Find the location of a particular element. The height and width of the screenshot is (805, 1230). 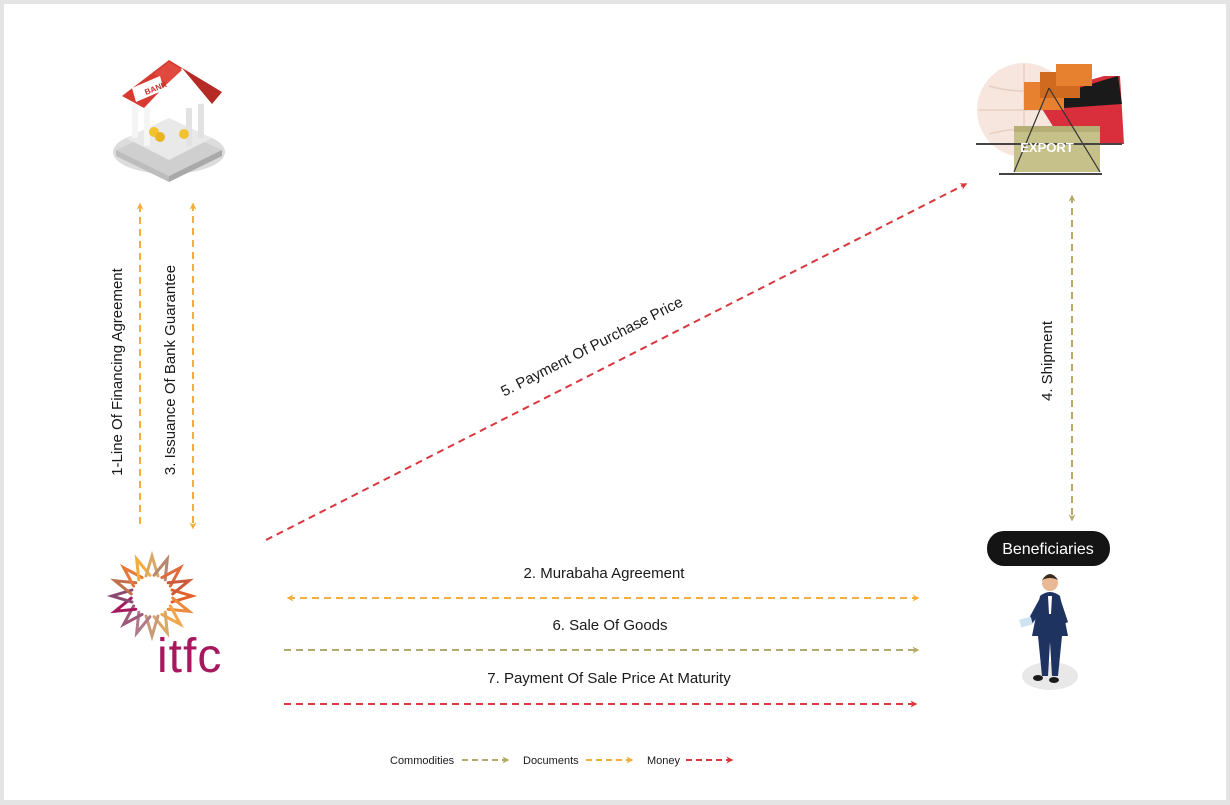

flow-1-label: 1-Line Of Financing Agreement is located at coordinates (117, 371).